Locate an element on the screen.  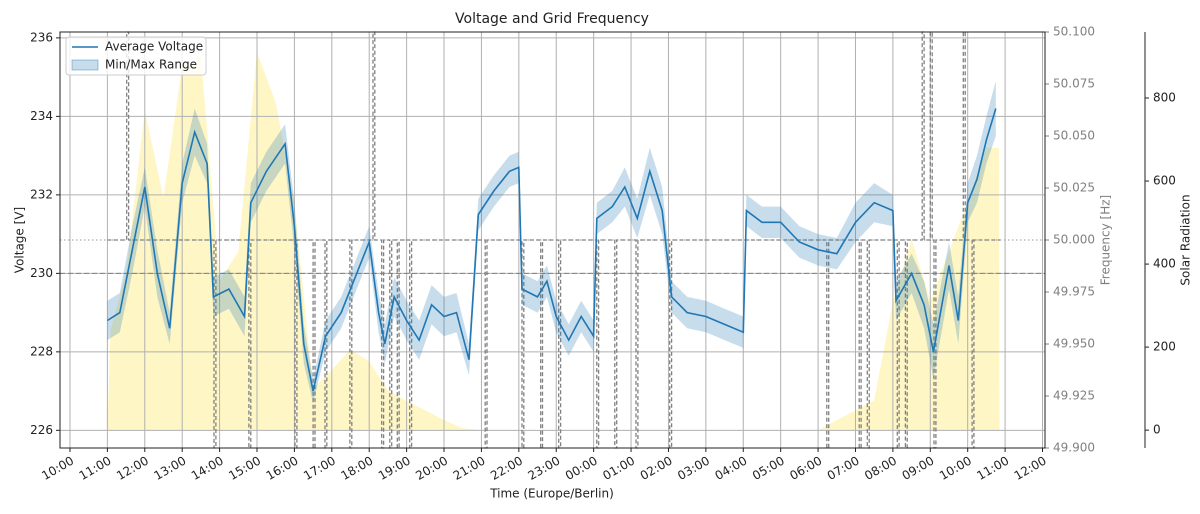
x-tick-label: 15:00 is located at coordinates (244, 468).